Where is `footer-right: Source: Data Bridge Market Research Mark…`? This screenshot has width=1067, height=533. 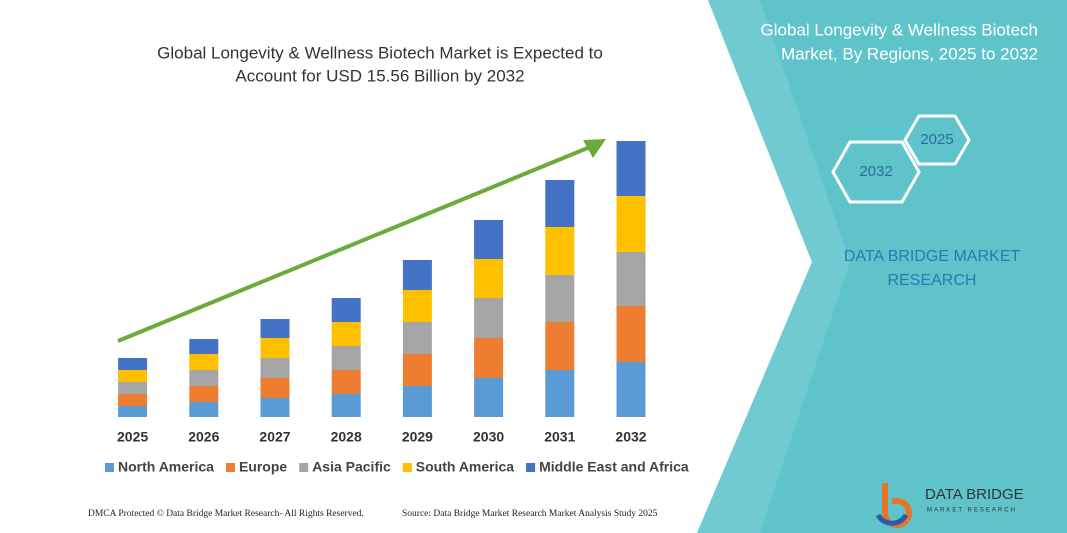
footer-right: Source: Data Bridge Market Research Mark… is located at coordinates (530, 514).